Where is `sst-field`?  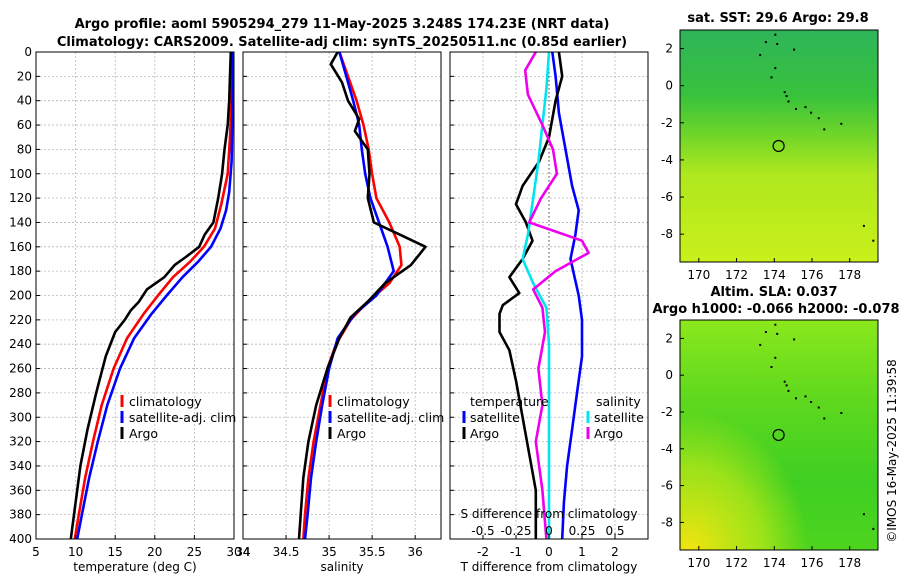
sst-field is located at coordinates (779, 146).